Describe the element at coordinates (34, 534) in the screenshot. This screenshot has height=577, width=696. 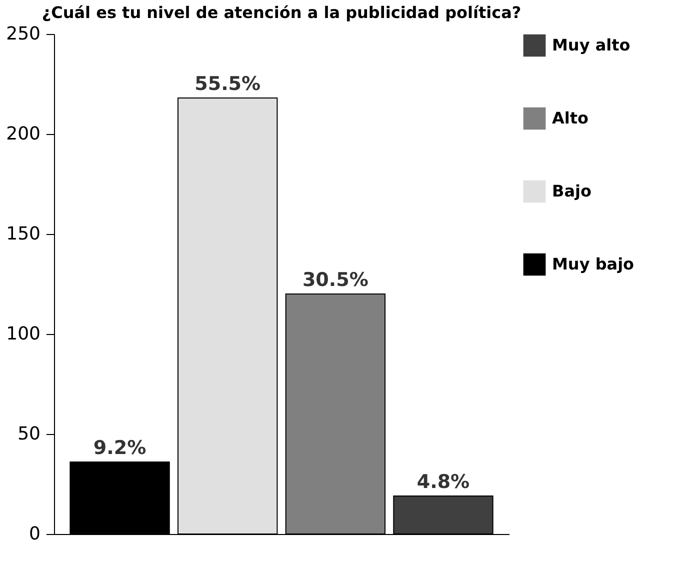
I see `y-tick-label: 0` at that location.